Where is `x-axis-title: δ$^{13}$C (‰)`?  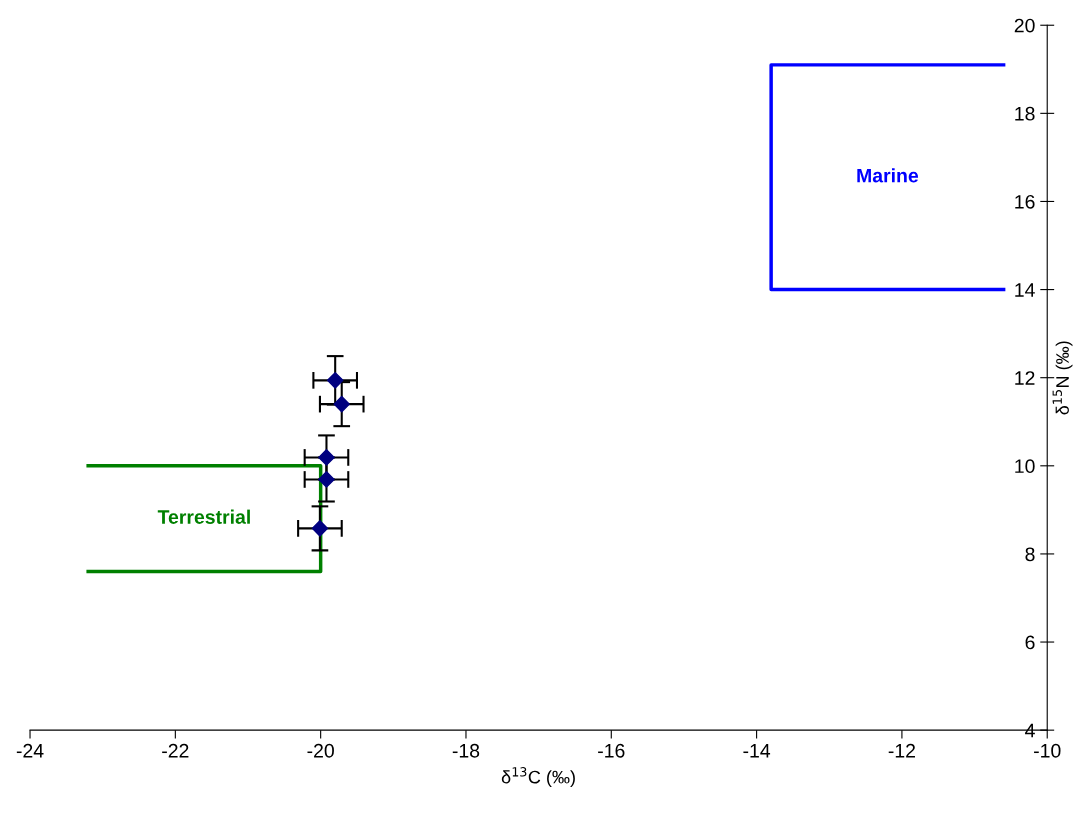 x-axis-title: δ$^{13}$C (‰) is located at coordinates (538, 777).